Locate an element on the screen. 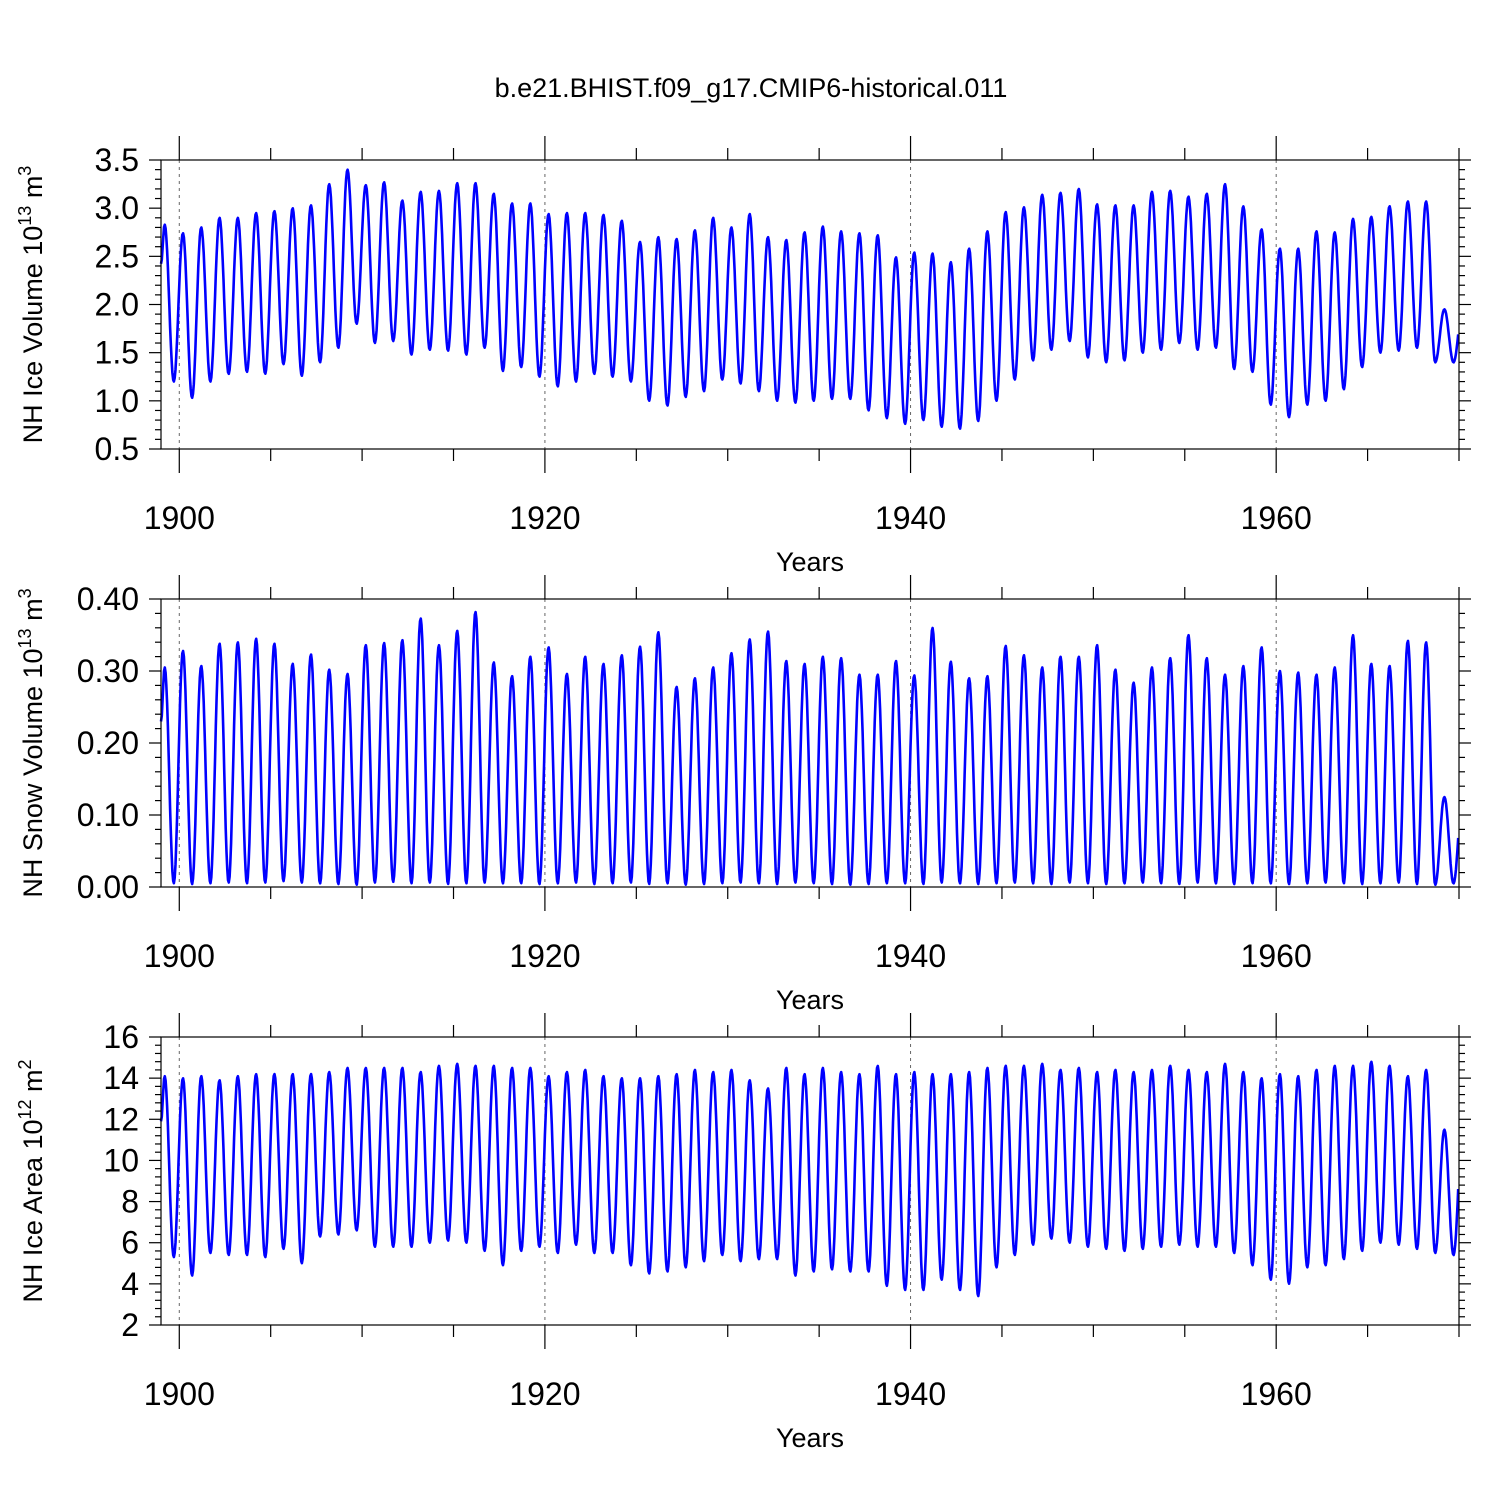 This screenshot has width=1500, height=1500. ice-area-xtick-label: 1900 is located at coordinates (179, 1394).